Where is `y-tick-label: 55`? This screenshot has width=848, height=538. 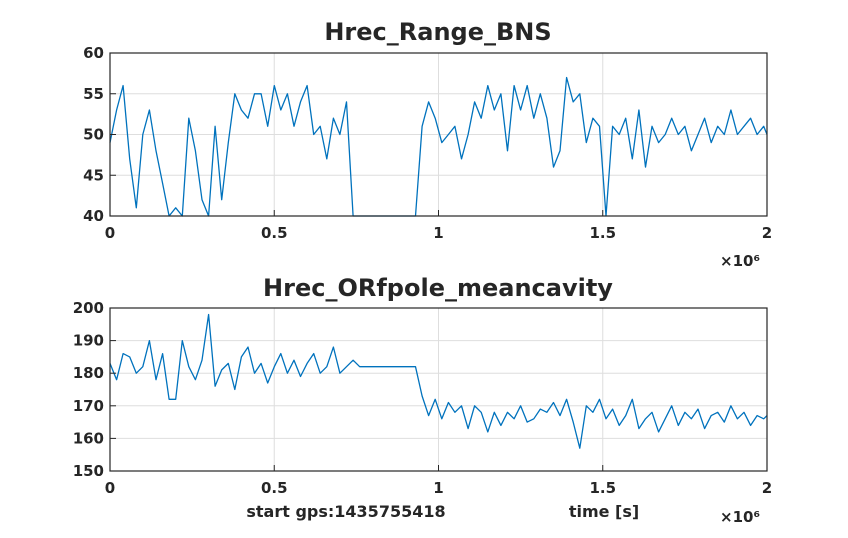
y-tick-label: 55 is located at coordinates (93, 94).